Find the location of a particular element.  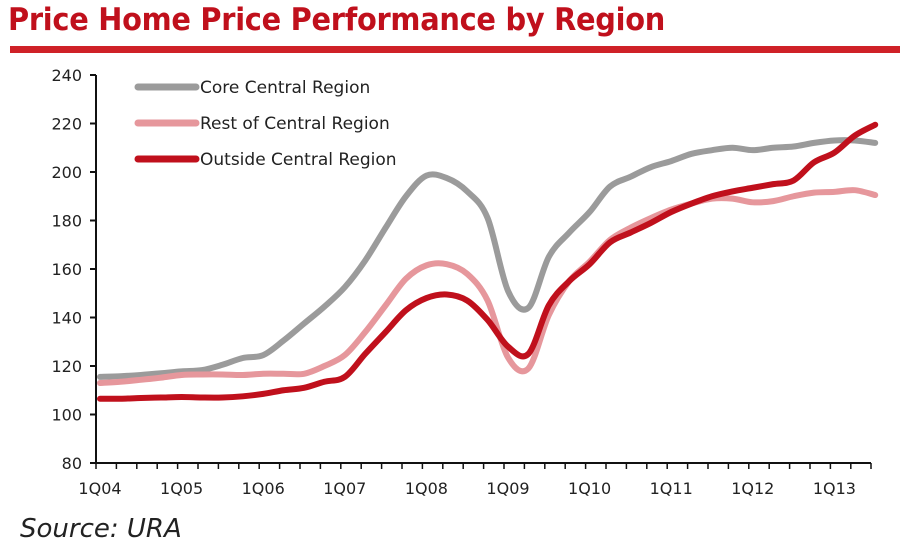

legend-label-core-central-region: Core Central Region is located at coordinates (285, 88).